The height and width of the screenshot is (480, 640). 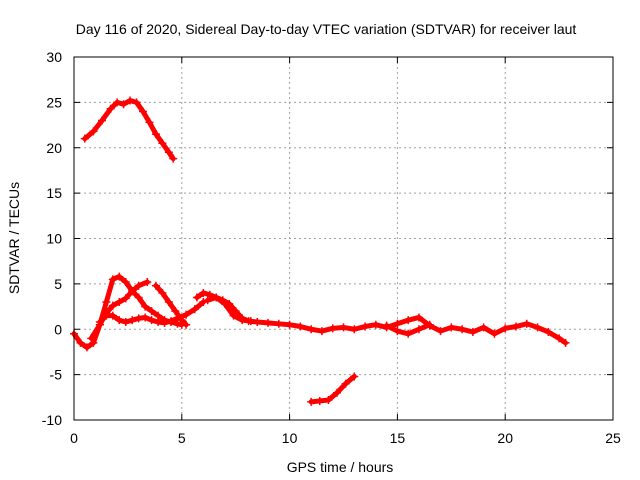 What do you see at coordinates (505, 438) in the screenshot?
I see `x-tick-label: 20` at bounding box center [505, 438].